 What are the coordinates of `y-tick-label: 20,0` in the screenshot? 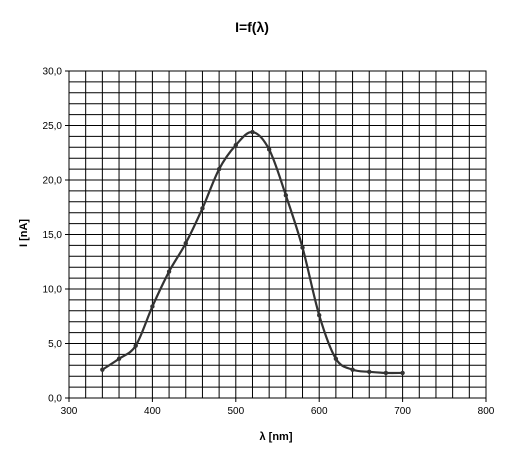 It's located at (53, 181).